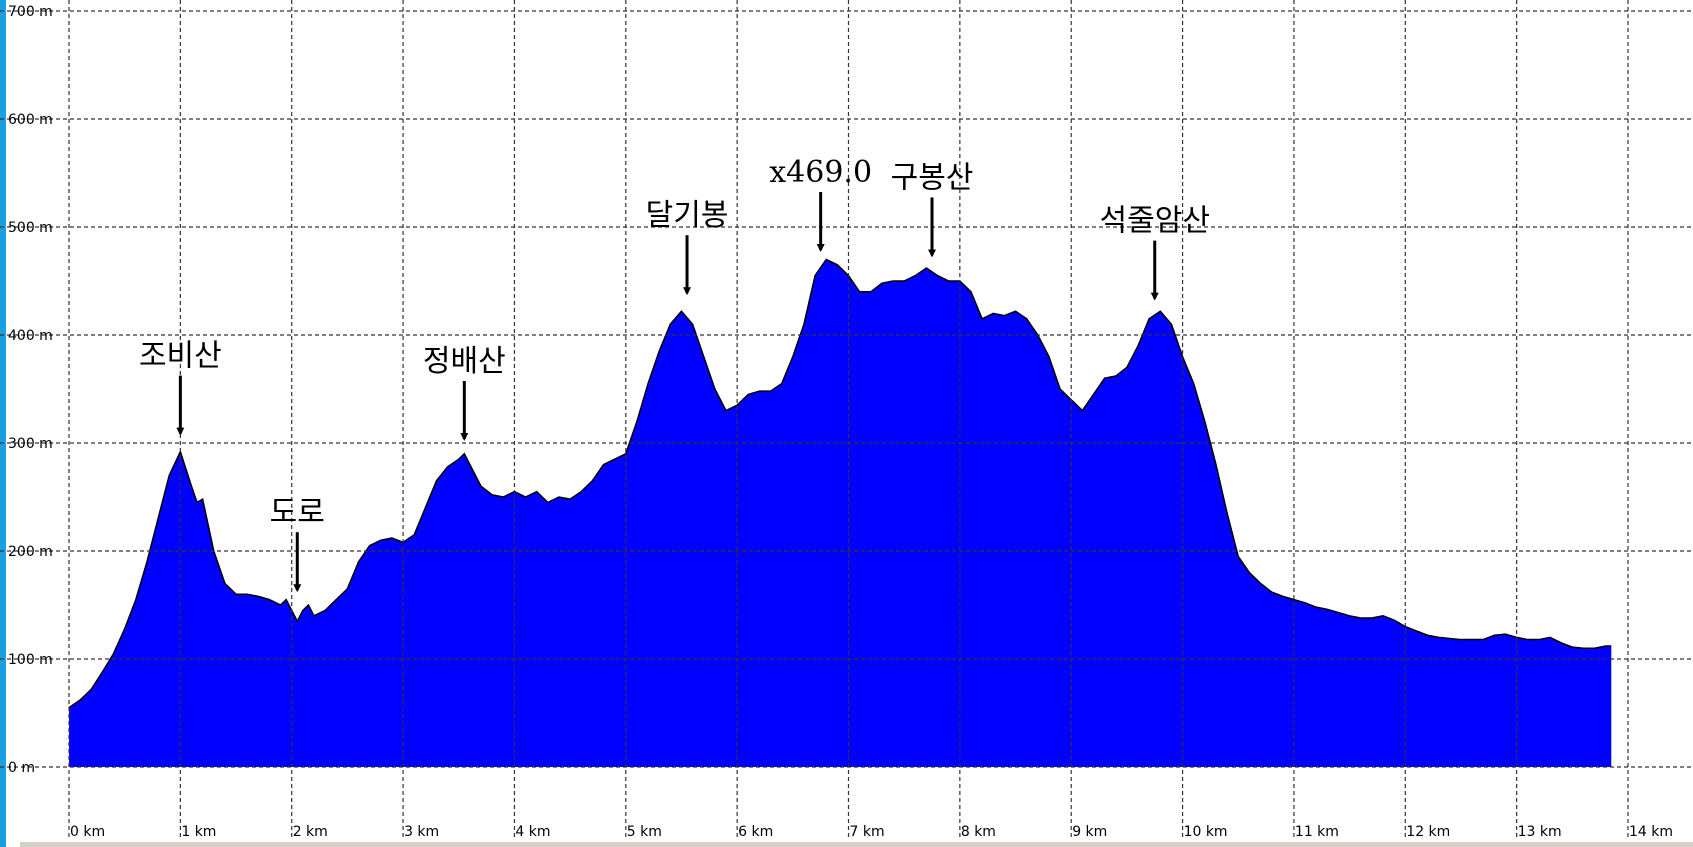 The image size is (1693, 847). I want to click on x-tick-label: 10 km, so click(1206, 832).